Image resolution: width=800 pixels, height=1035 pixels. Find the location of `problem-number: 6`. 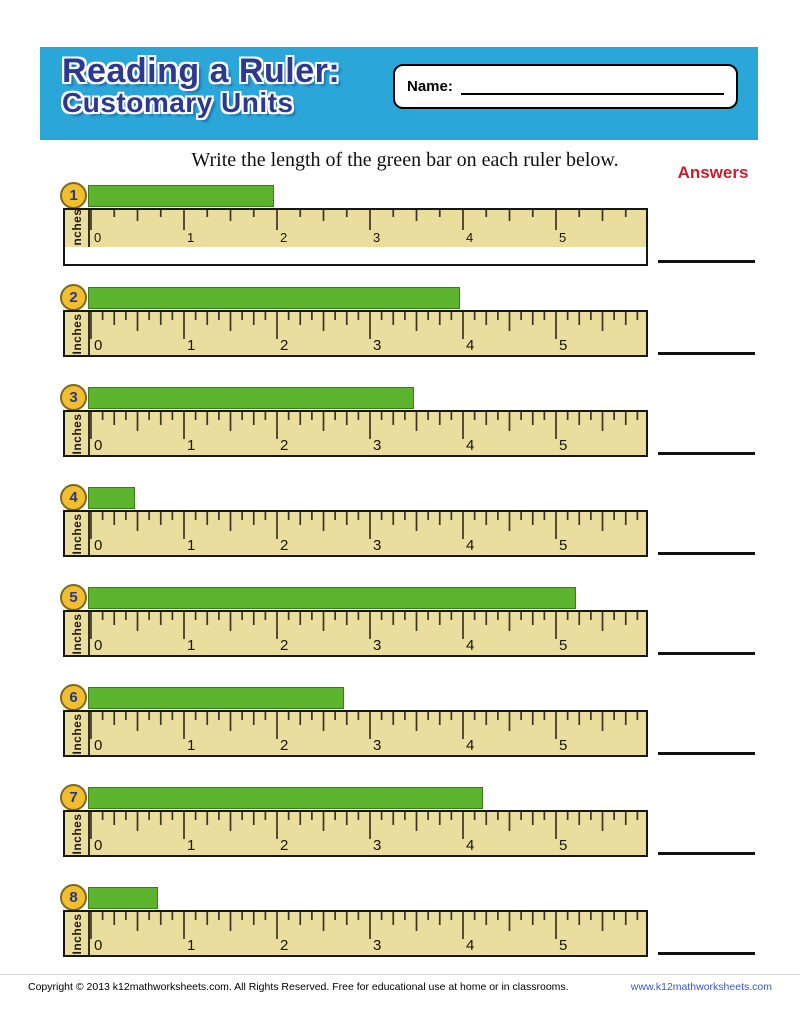

problem-number: 6 is located at coordinates (73, 697).